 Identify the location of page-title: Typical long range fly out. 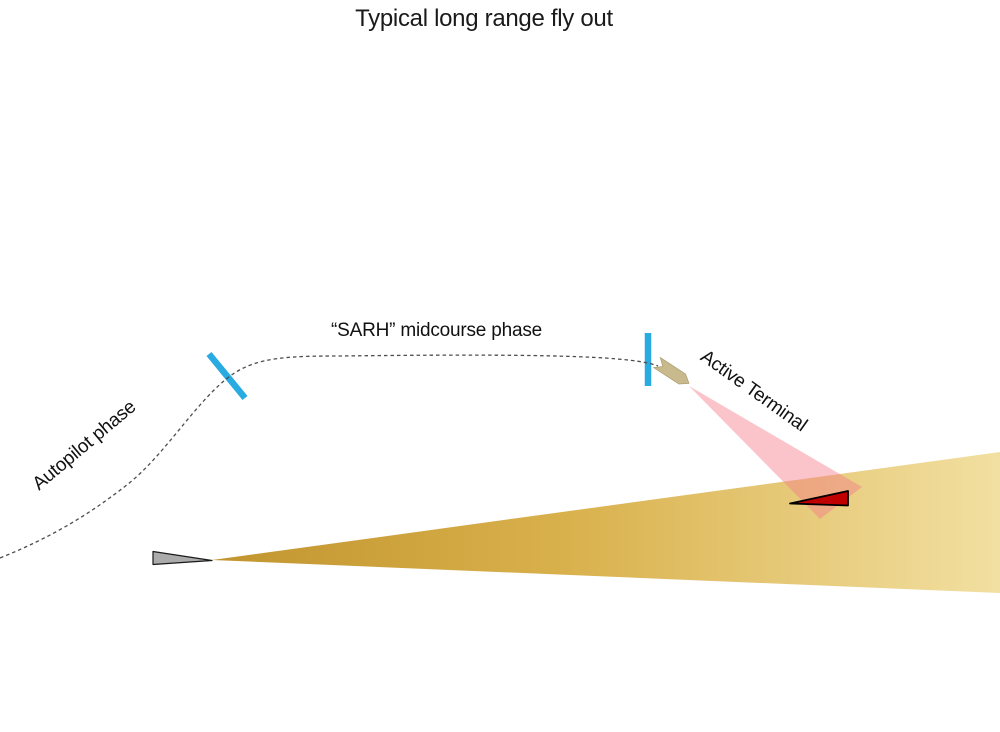
(484, 18).